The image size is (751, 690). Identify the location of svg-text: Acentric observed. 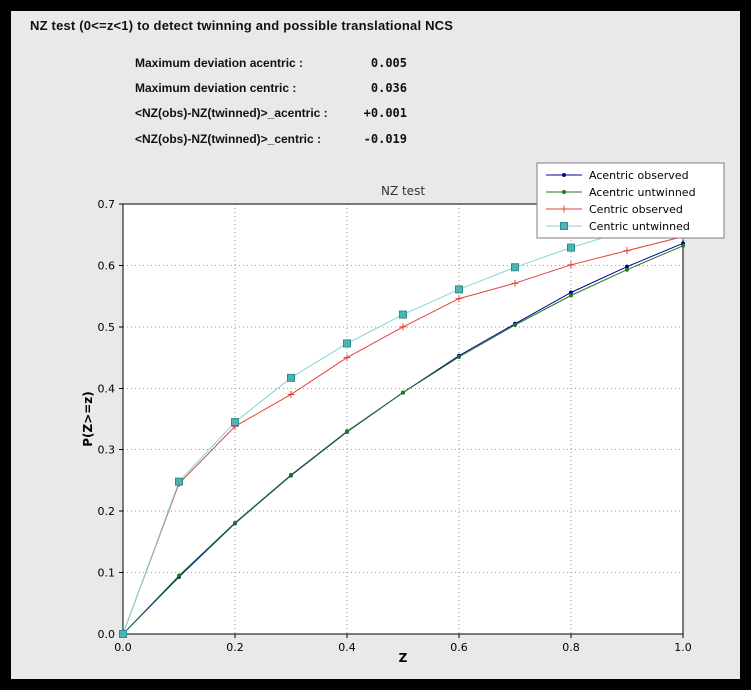
(639, 175).